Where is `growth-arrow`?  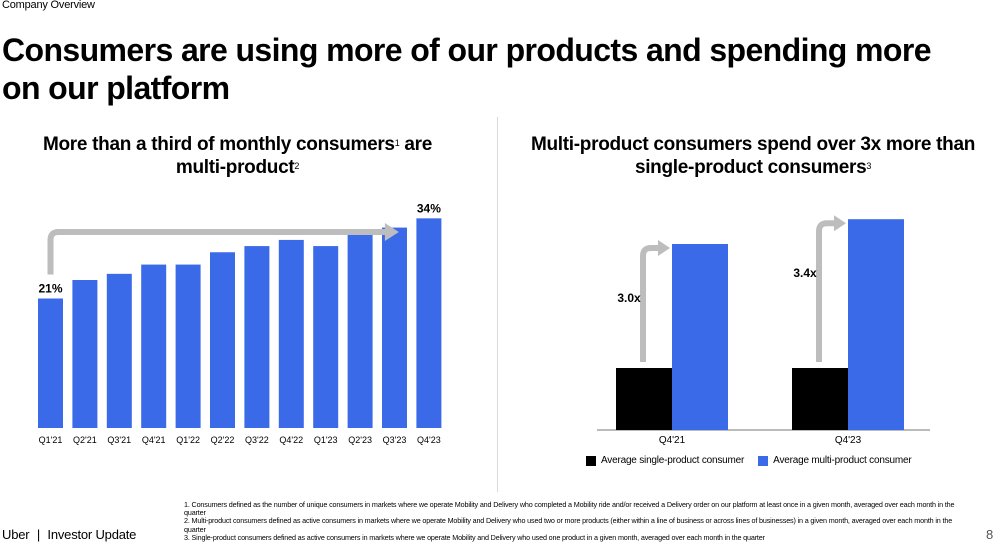
growth-arrow is located at coordinates (217, 252).